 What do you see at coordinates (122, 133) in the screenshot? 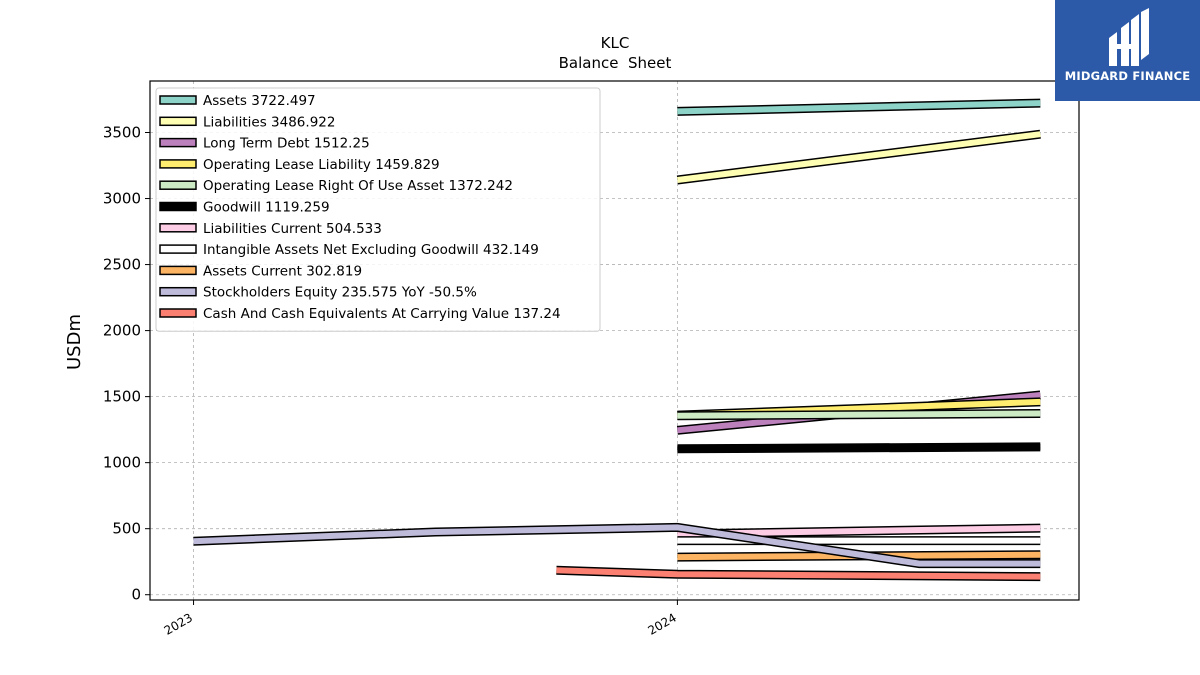
I see `y-tick-label: 3500` at bounding box center [122, 133].